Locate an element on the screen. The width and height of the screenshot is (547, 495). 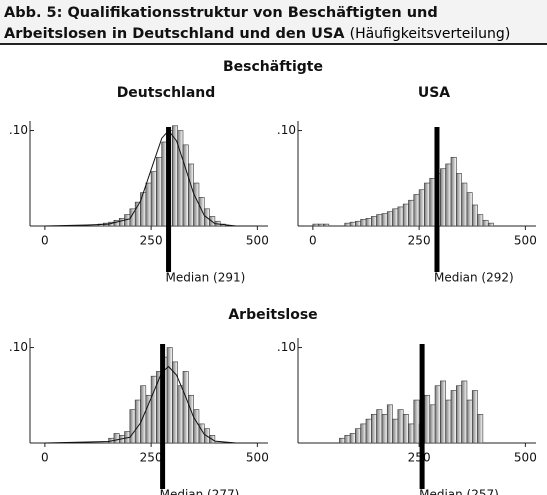
chart-title: Deutschland is located at coordinates (166, 93).